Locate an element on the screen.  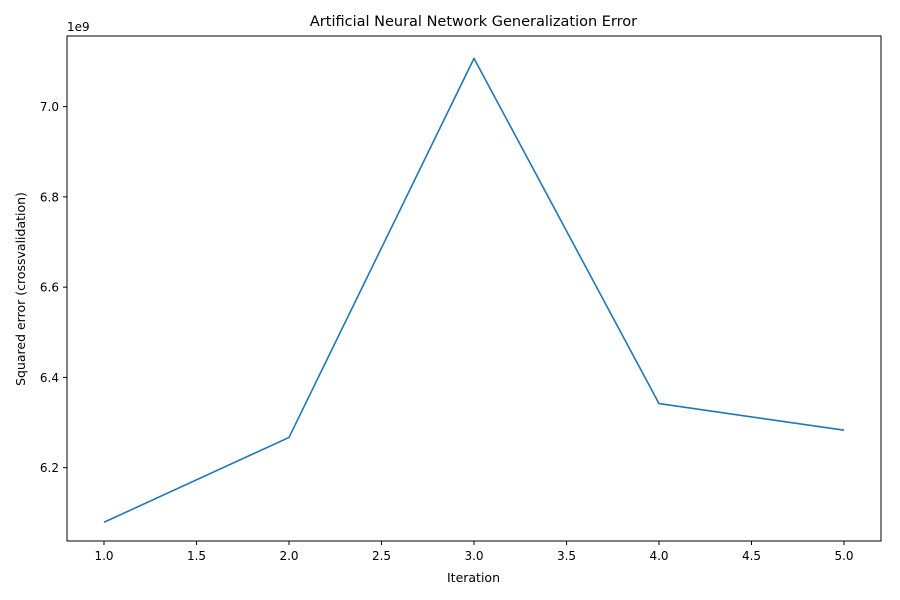
x-tick-label: 1.5 is located at coordinates (196, 556).